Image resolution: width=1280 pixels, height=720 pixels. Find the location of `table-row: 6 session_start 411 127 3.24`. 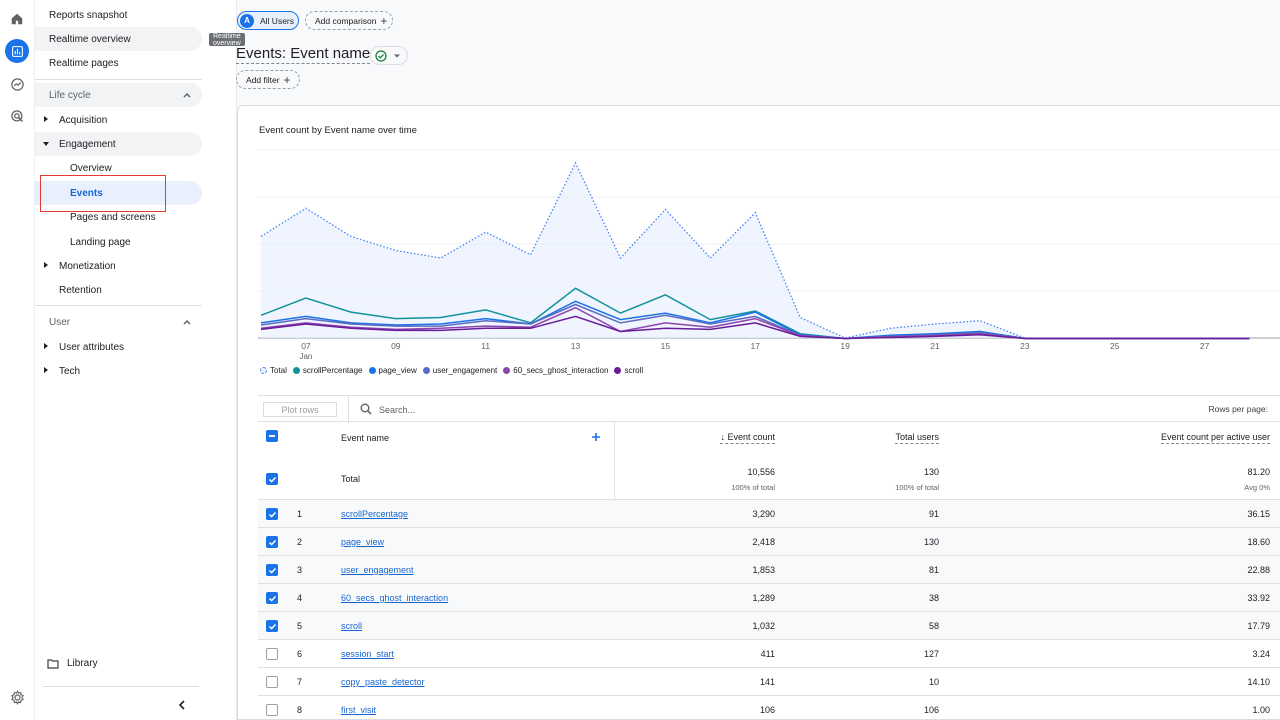

table-row: 6 session_start 411 127 3.24 is located at coordinates (769, 654).